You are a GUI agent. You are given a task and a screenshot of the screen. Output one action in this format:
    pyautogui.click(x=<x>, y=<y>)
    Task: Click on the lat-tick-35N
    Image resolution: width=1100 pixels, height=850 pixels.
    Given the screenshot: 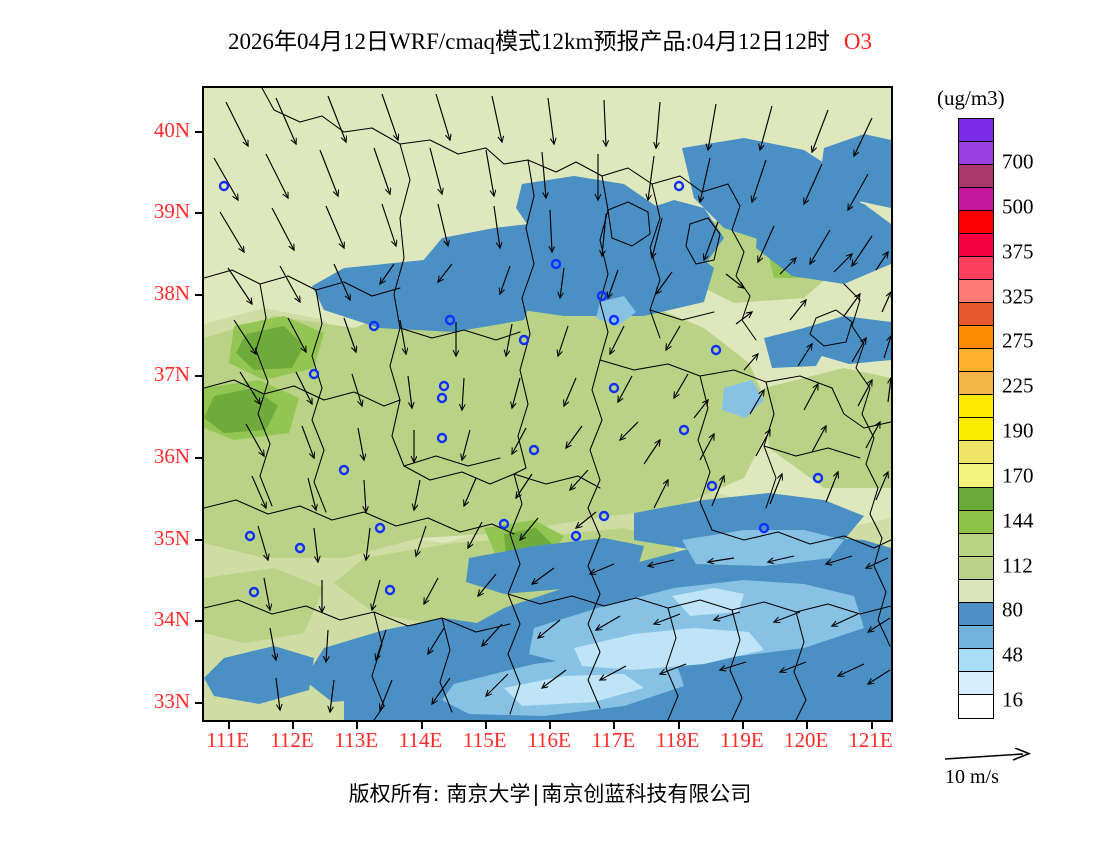 What is the action you would take?
    pyautogui.click(x=198, y=539)
    